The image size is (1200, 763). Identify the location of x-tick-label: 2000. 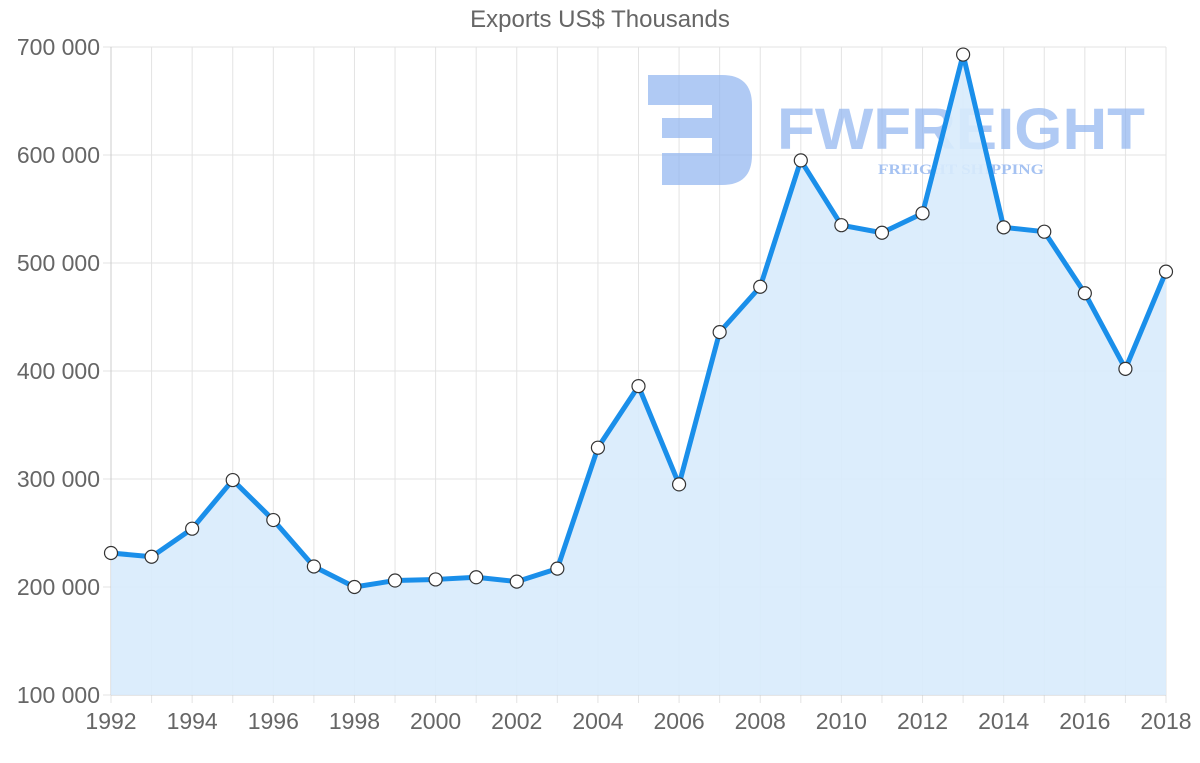
(435, 721).